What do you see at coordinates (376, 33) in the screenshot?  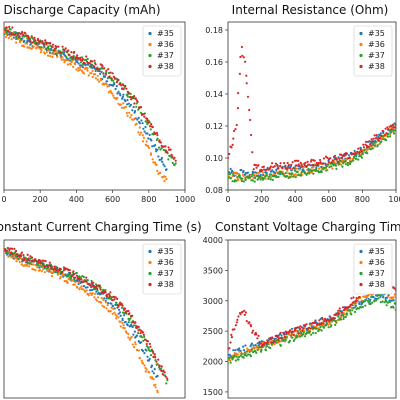 I see `legend-label: #35` at bounding box center [376, 33].